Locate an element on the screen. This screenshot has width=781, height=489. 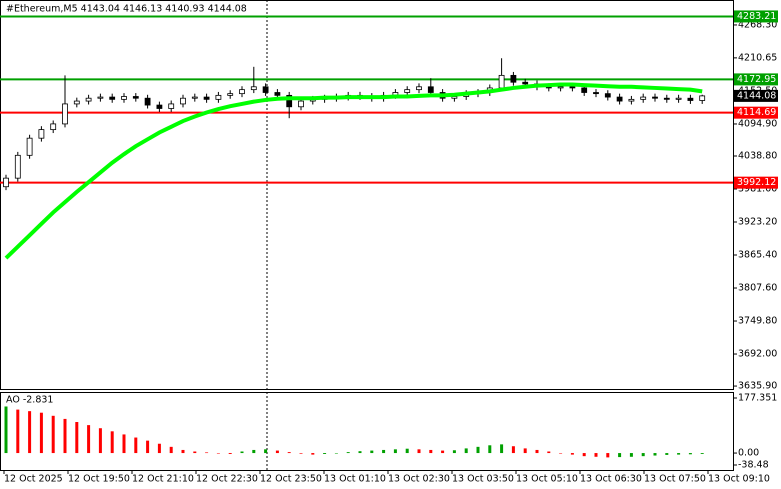
y-tick-label: 3865.40 is located at coordinates (757, 255).